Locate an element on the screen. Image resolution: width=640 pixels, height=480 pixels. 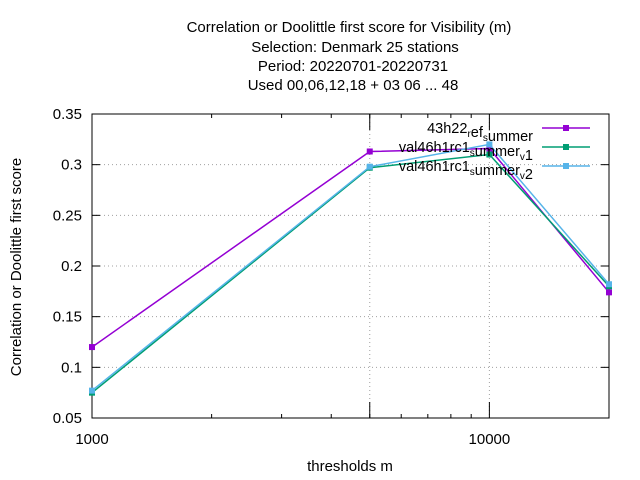
y-tick-label: 0.25 is located at coordinates (67, 215).